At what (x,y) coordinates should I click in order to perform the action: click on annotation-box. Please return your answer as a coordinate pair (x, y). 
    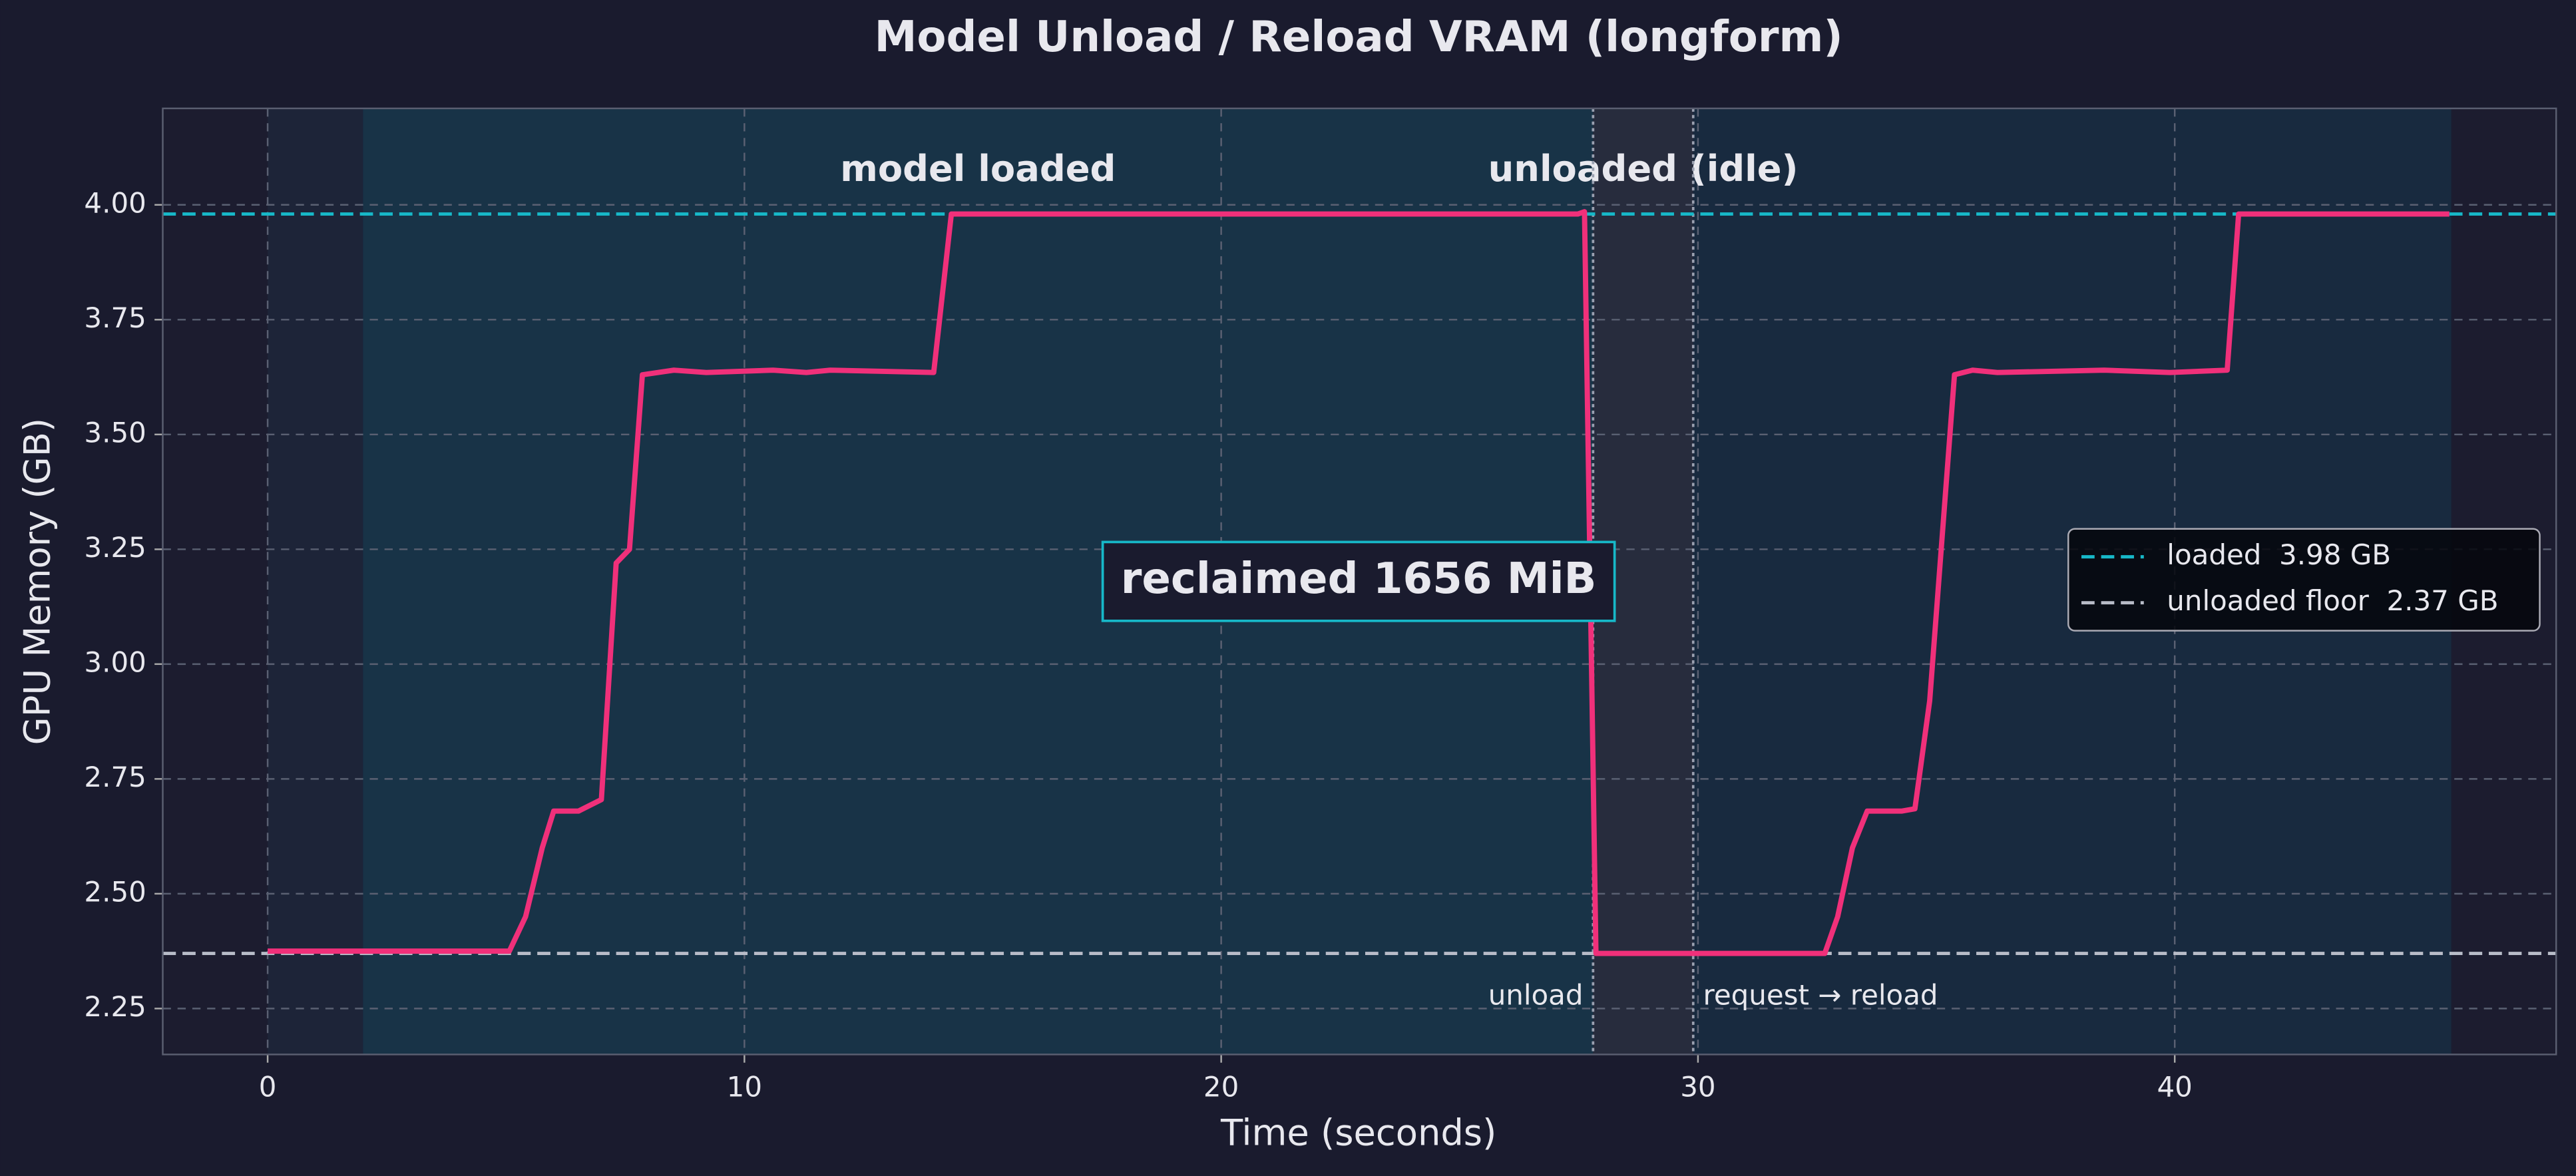
    Looking at the image, I should click on (1358, 581).